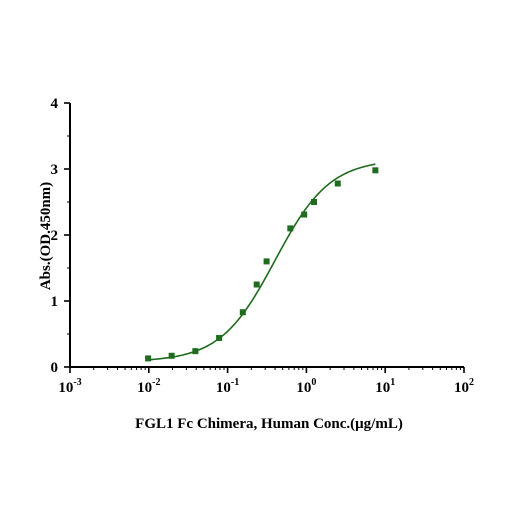  I want to click on x-tick-label: 10⁻², so click(148, 386).